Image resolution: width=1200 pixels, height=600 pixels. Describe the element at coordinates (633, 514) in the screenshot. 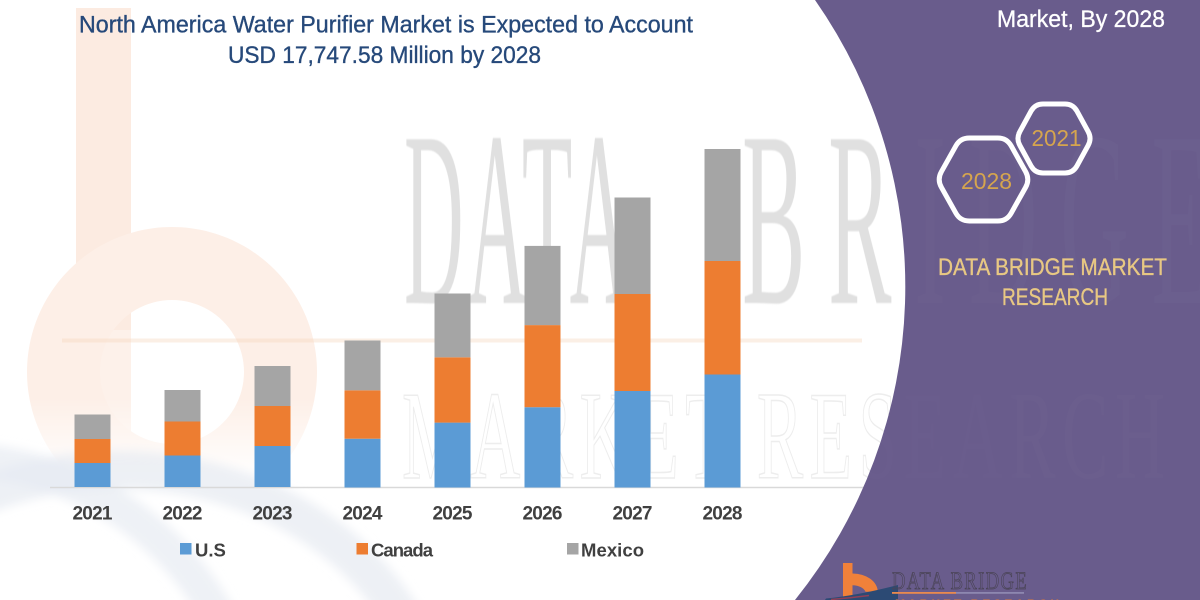

I see `svg-text: 2027` at that location.